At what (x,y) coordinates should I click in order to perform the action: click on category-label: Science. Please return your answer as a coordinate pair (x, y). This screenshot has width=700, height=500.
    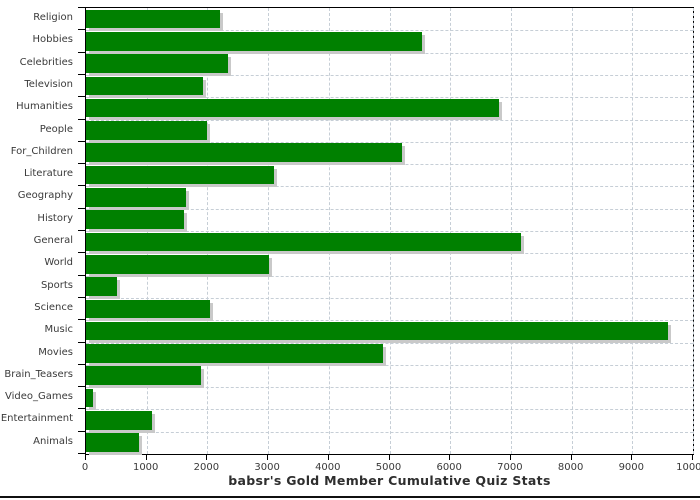
    Looking at the image, I should click on (53, 307).